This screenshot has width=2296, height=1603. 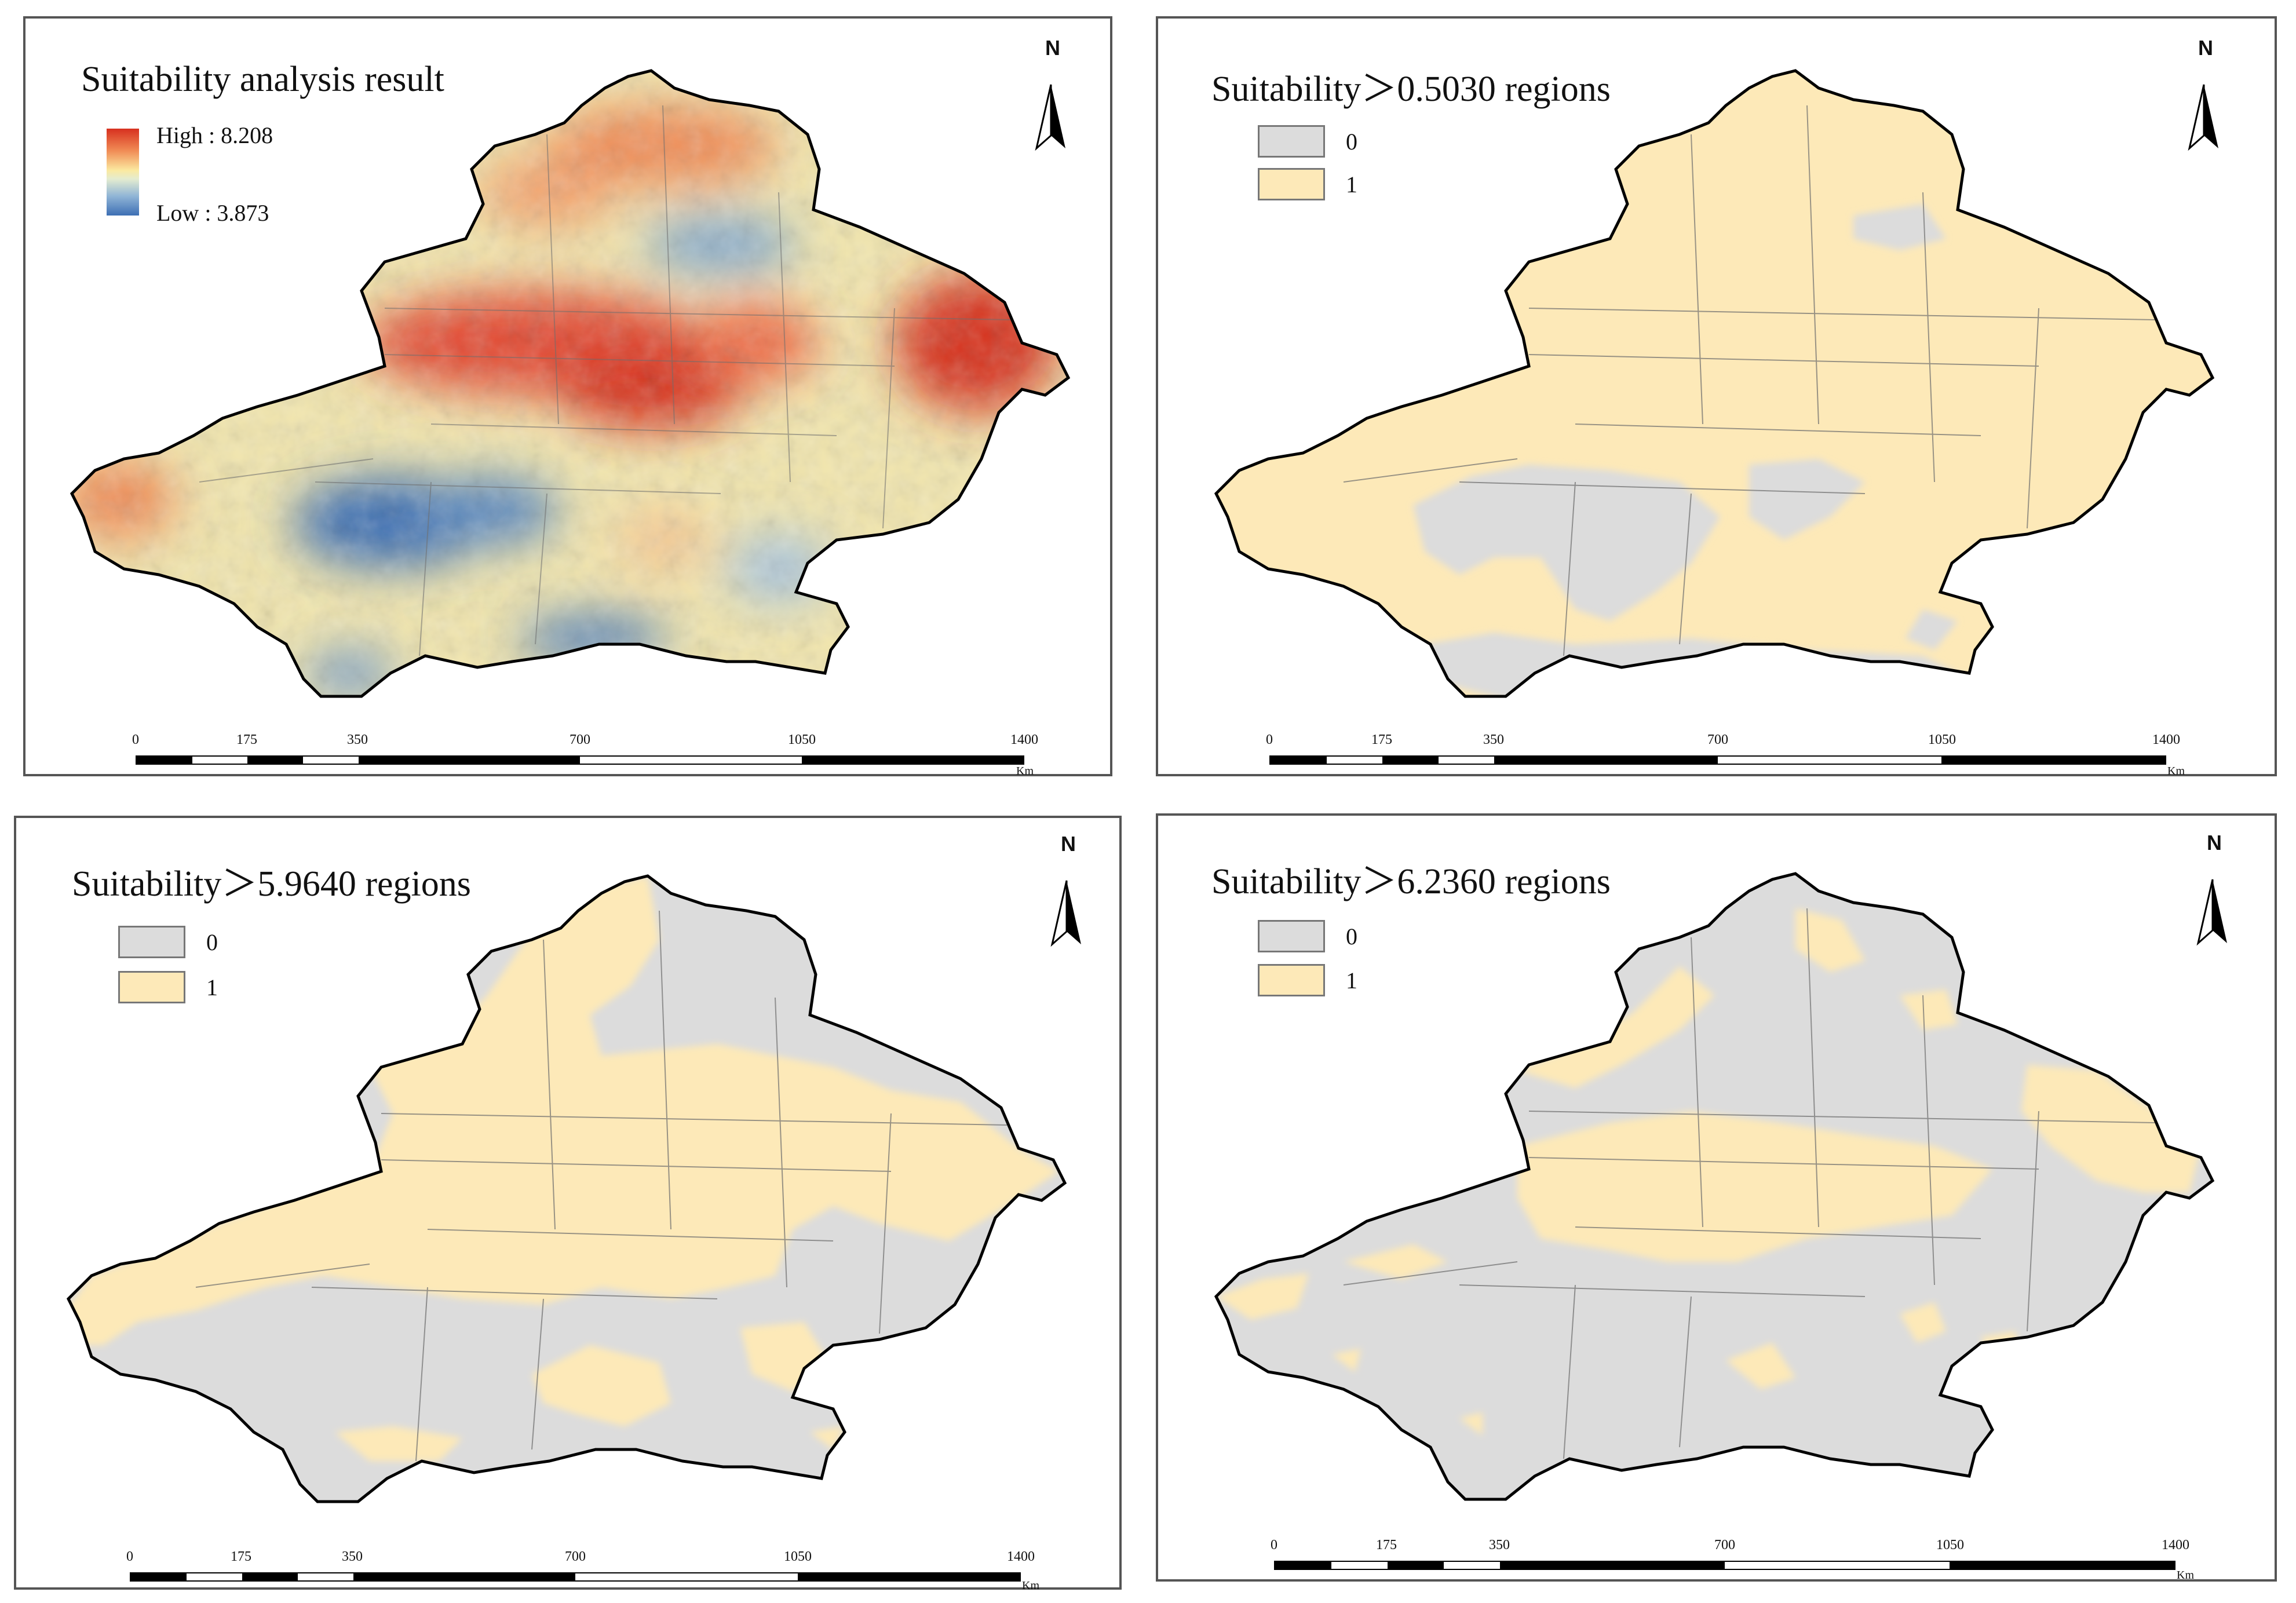 I want to click on panel-title: Suitability analysis result, so click(x=262, y=79).